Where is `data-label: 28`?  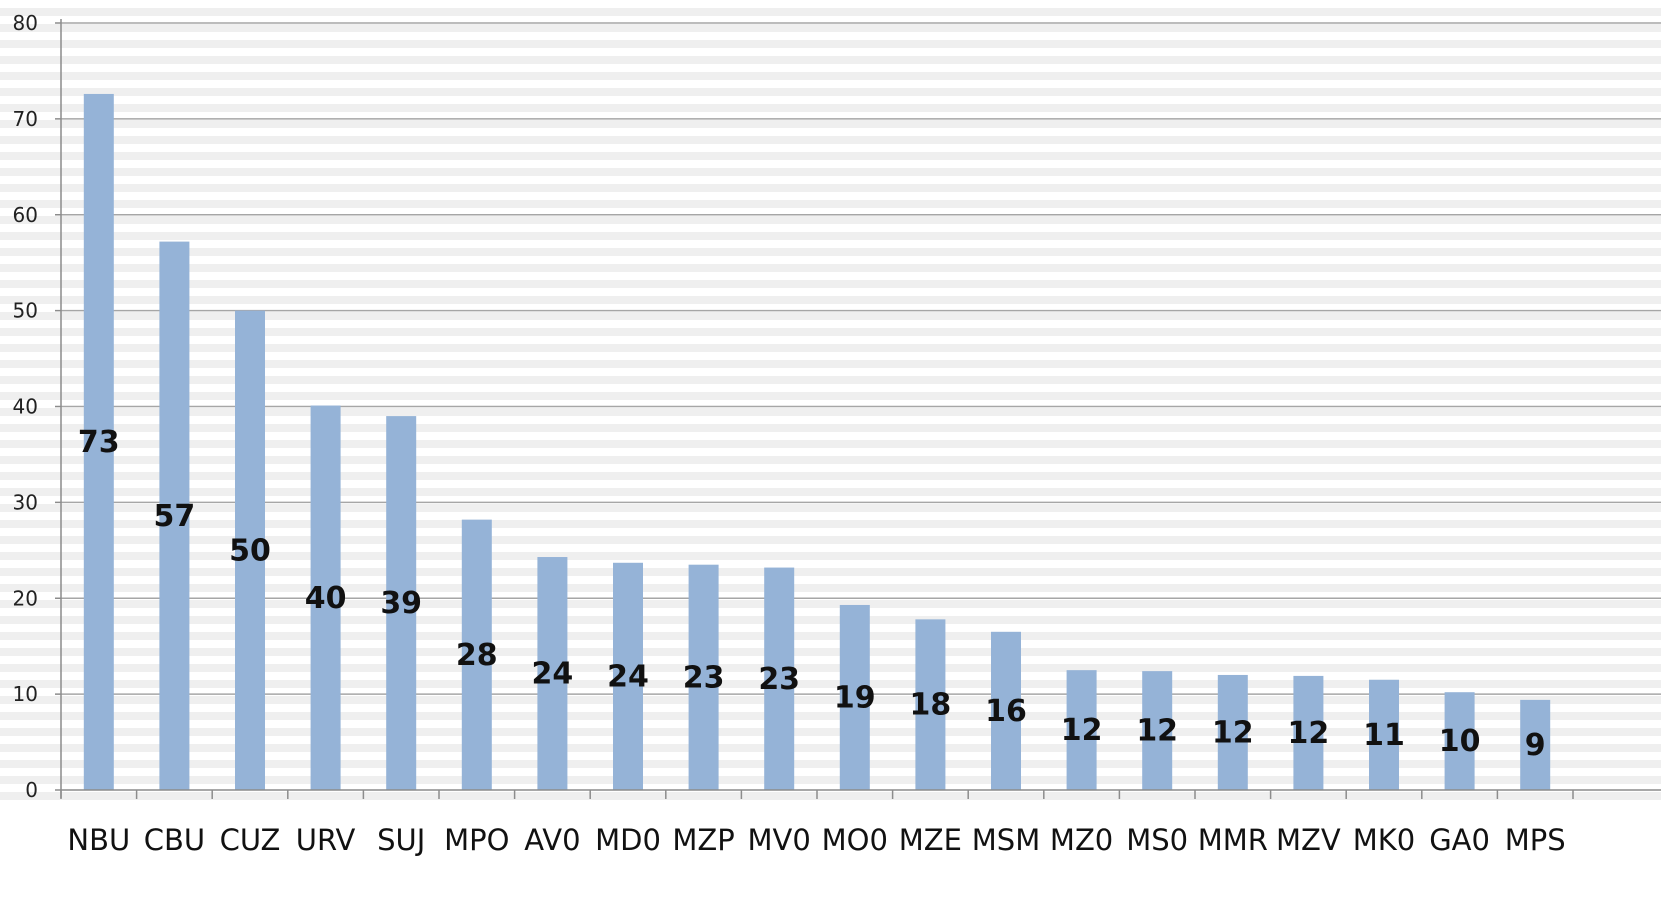 data-label: 28 is located at coordinates (477, 655).